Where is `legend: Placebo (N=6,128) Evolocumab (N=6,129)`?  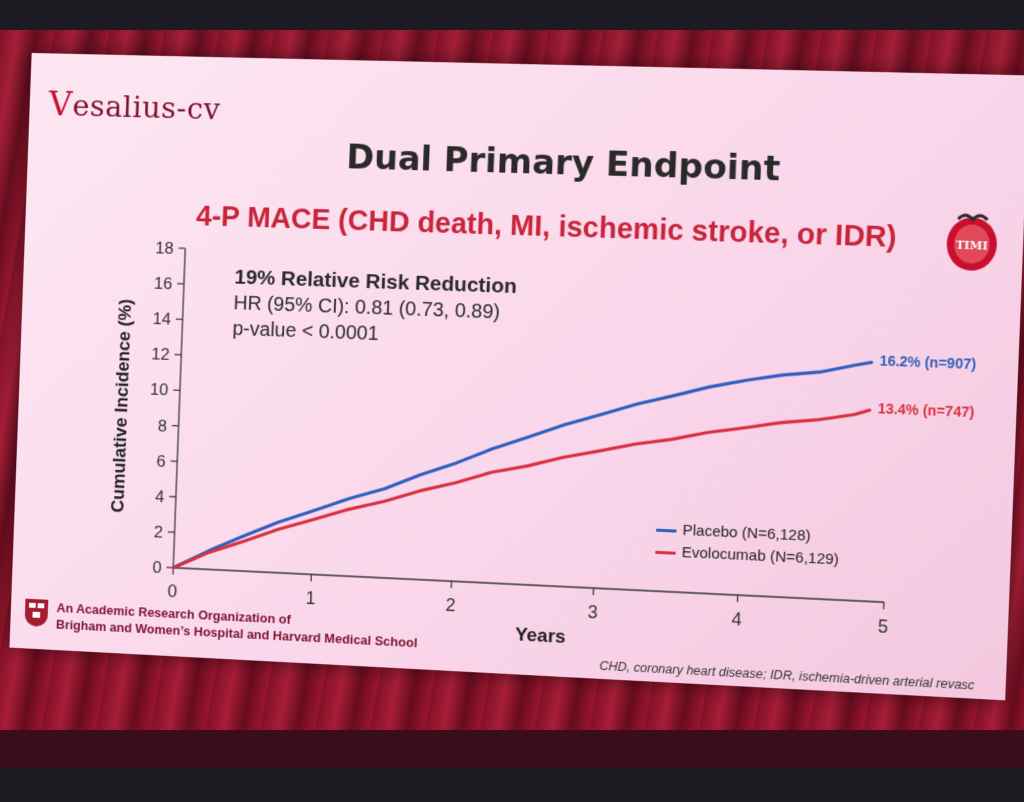 legend: Placebo (N=6,128) Evolocumab (N=6,129) is located at coordinates (747, 545).